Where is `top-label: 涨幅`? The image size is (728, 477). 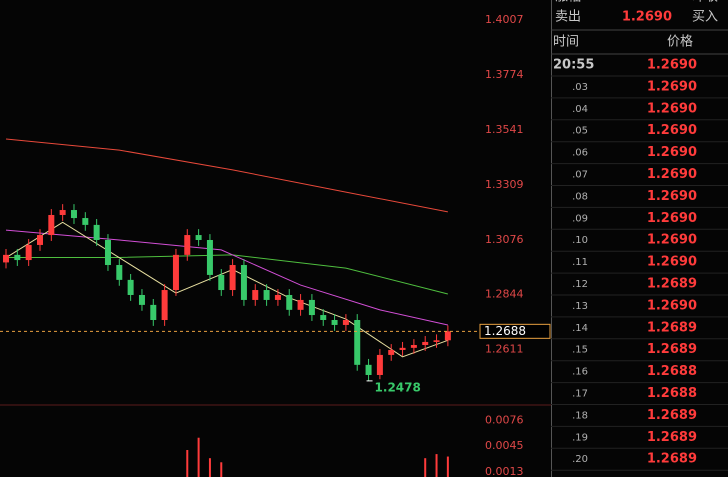 top-label: 涨幅 is located at coordinates (568, 2).